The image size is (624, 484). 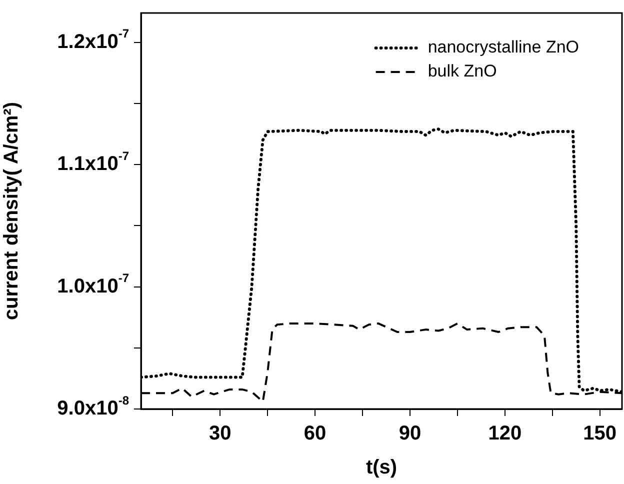 What do you see at coordinates (410, 433) in the screenshot?
I see `x-tick-label: 90` at bounding box center [410, 433].